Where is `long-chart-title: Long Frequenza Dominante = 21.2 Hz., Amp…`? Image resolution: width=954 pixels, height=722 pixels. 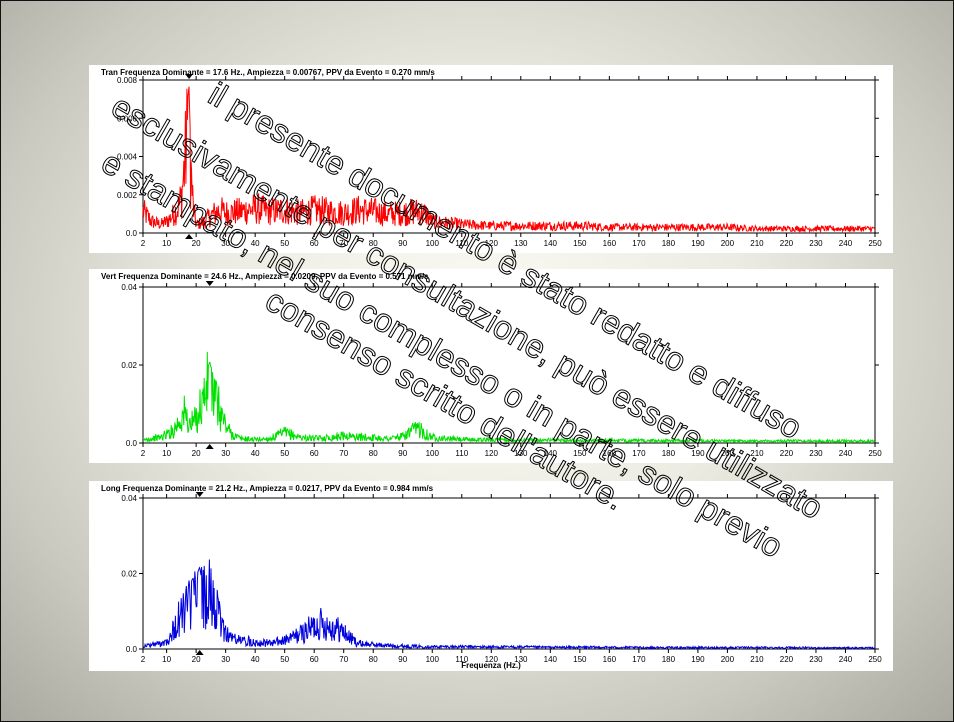
long-chart-title: Long Frequenza Dominante = 21.2 Hz., Amp… is located at coordinates (267, 488).